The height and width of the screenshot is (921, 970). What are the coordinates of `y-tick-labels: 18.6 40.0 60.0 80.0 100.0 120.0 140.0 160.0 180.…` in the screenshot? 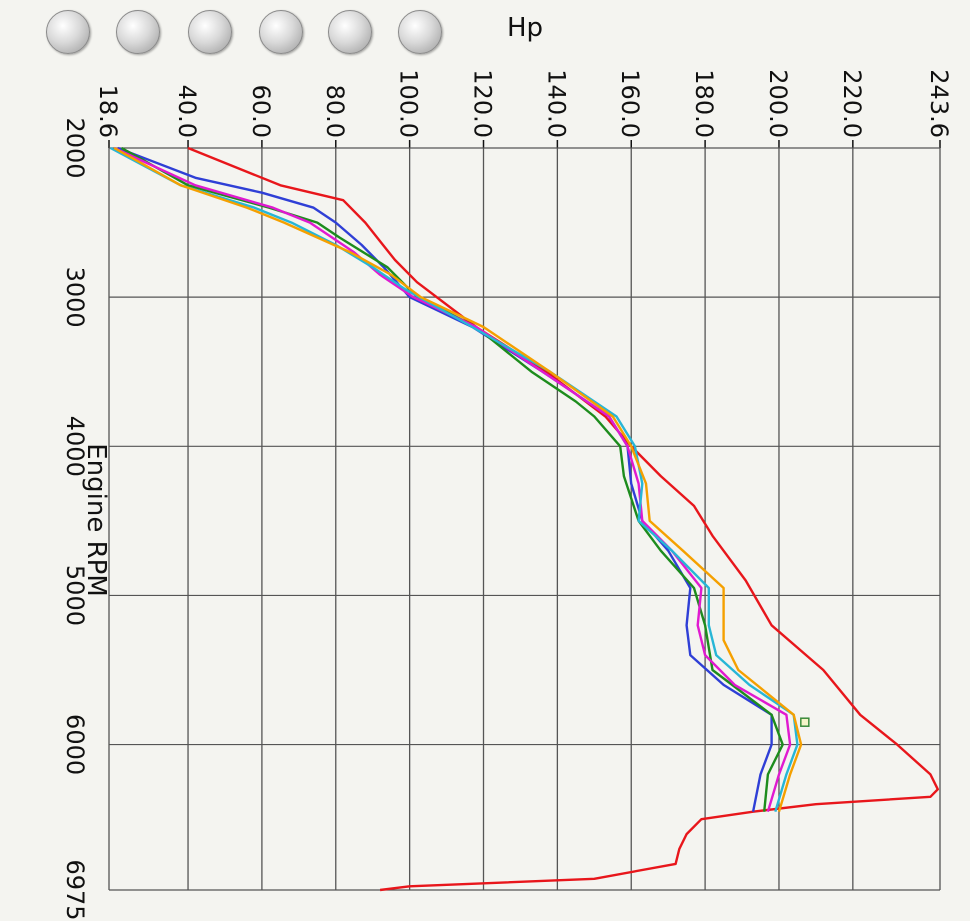 It's located at (523, 103).